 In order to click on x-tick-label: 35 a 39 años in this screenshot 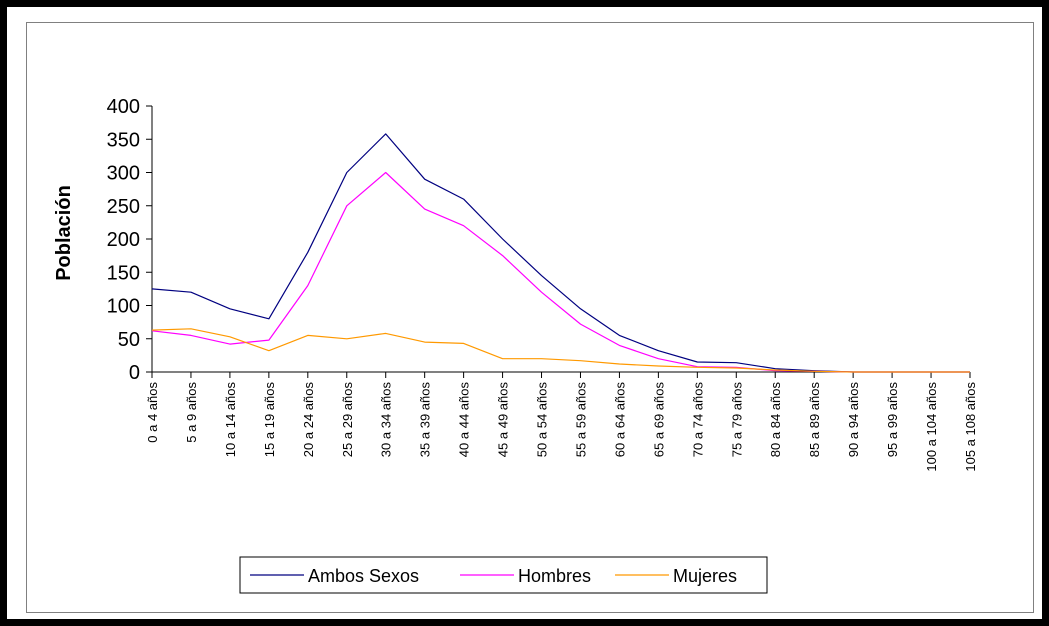, I will do `click(425, 420)`.